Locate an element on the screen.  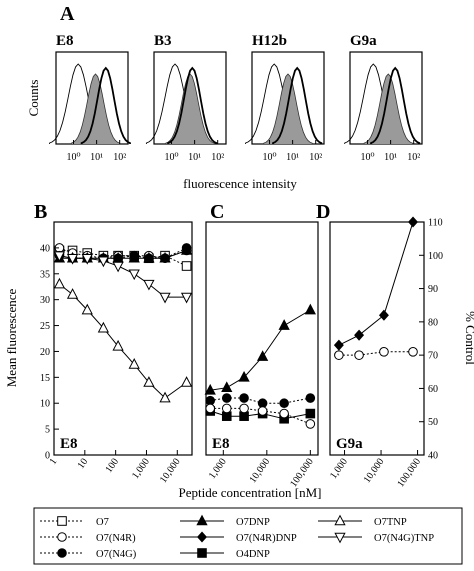
histogram-curves is located at coordinates (235, 104).